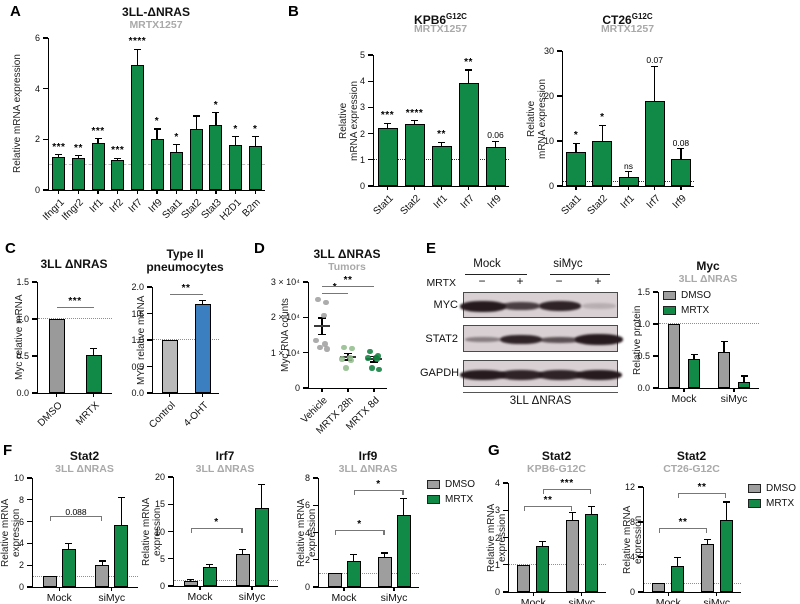 This screenshot has height=604, width=800. Describe the element at coordinates (22, 282) in the screenshot. I see `y-tick-label: 1.5` at that location.